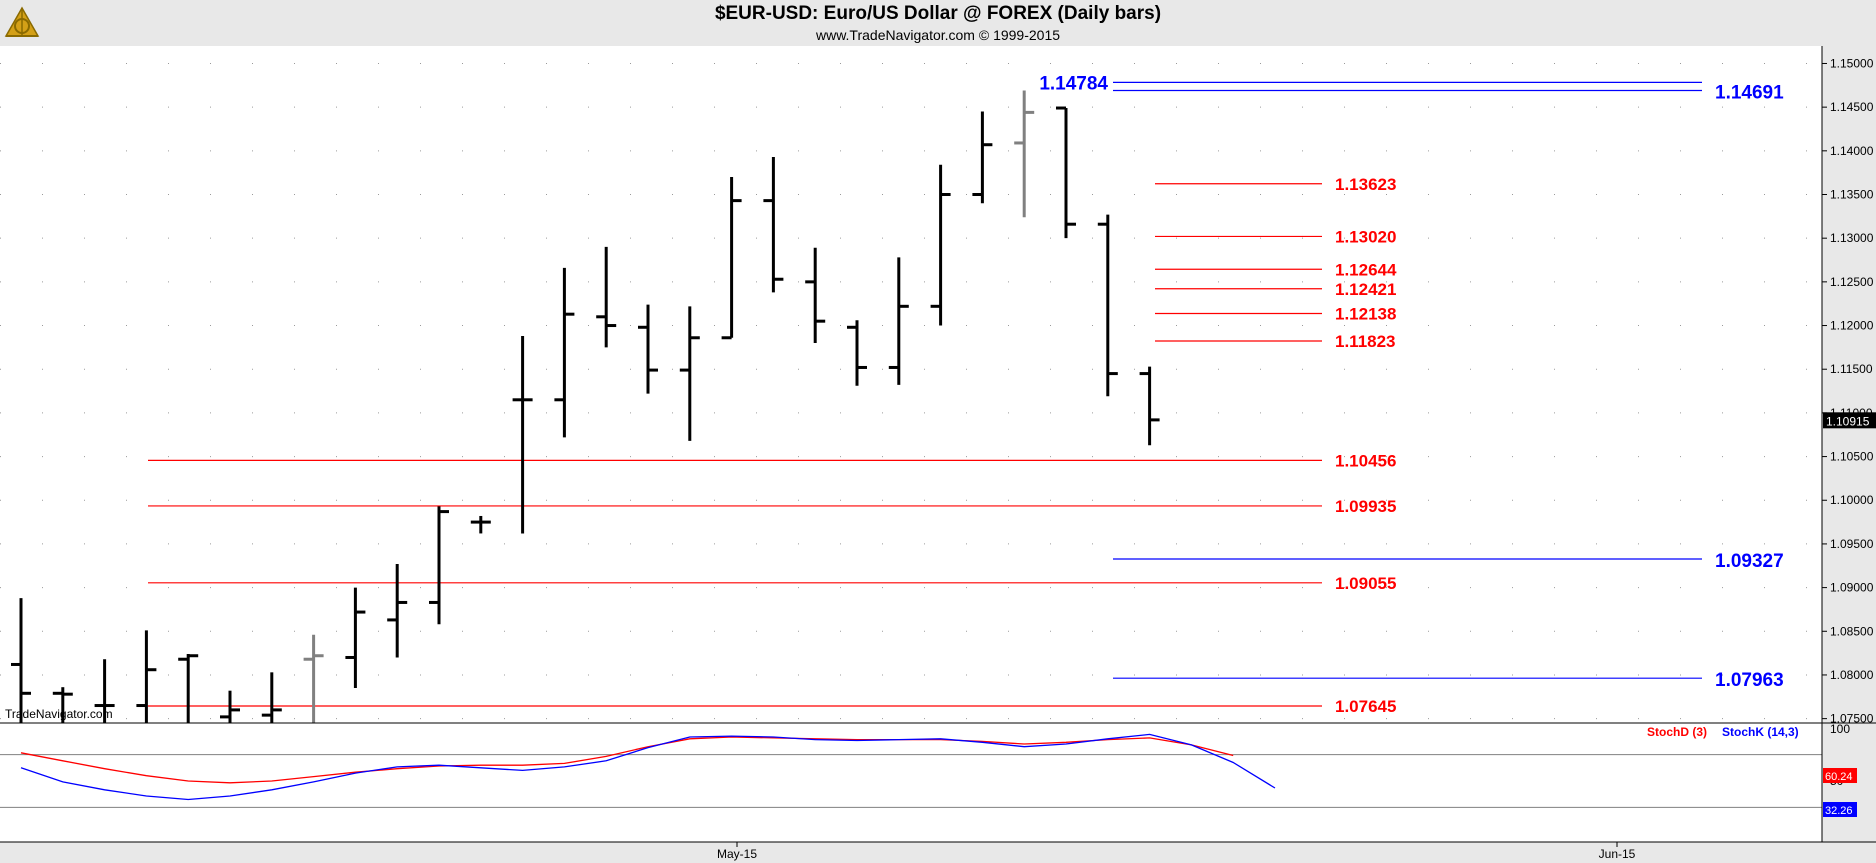  What do you see at coordinates (1749, 92) in the screenshot?
I see `blue-level-label: 1.14691` at bounding box center [1749, 92].